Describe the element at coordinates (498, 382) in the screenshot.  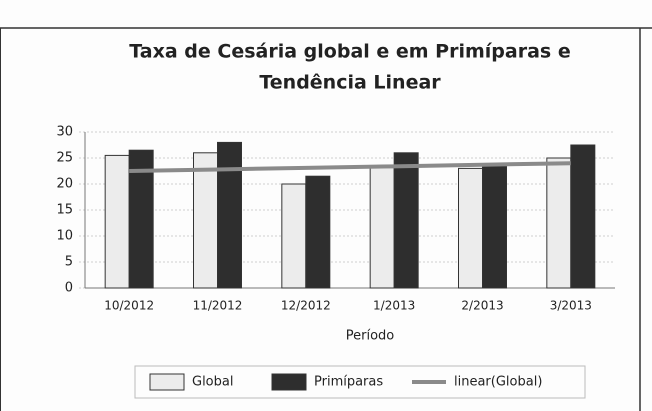
I see `legend-label: linear(Global)` at that location.